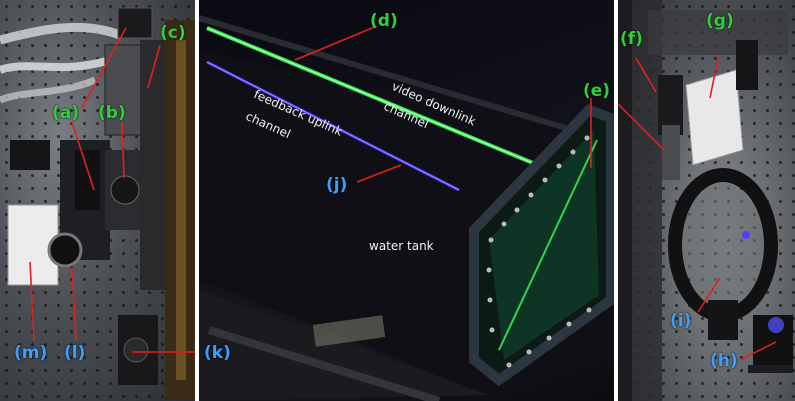  Describe the element at coordinates (31, 353) in the screenshot. I see `label-m: (m)` at that location.